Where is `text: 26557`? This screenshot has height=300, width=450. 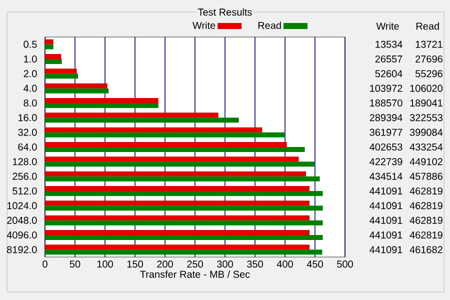
text: 26557 is located at coordinates (388, 59).